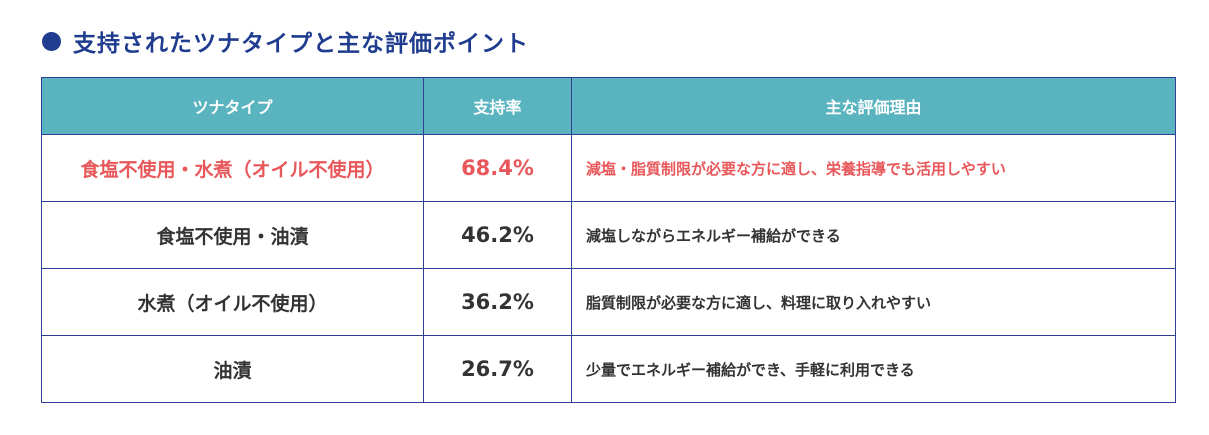  What do you see at coordinates (232, 168) in the screenshot?
I see `tuna-type-cell: 食塩不使用・水煮（オイル不使用）` at bounding box center [232, 168].